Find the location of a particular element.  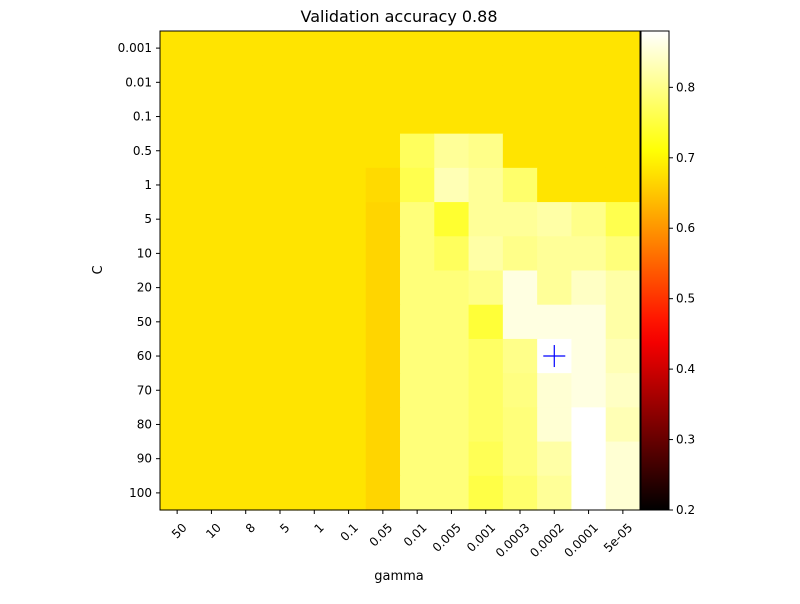

best-marker-group is located at coordinates (554, 356).